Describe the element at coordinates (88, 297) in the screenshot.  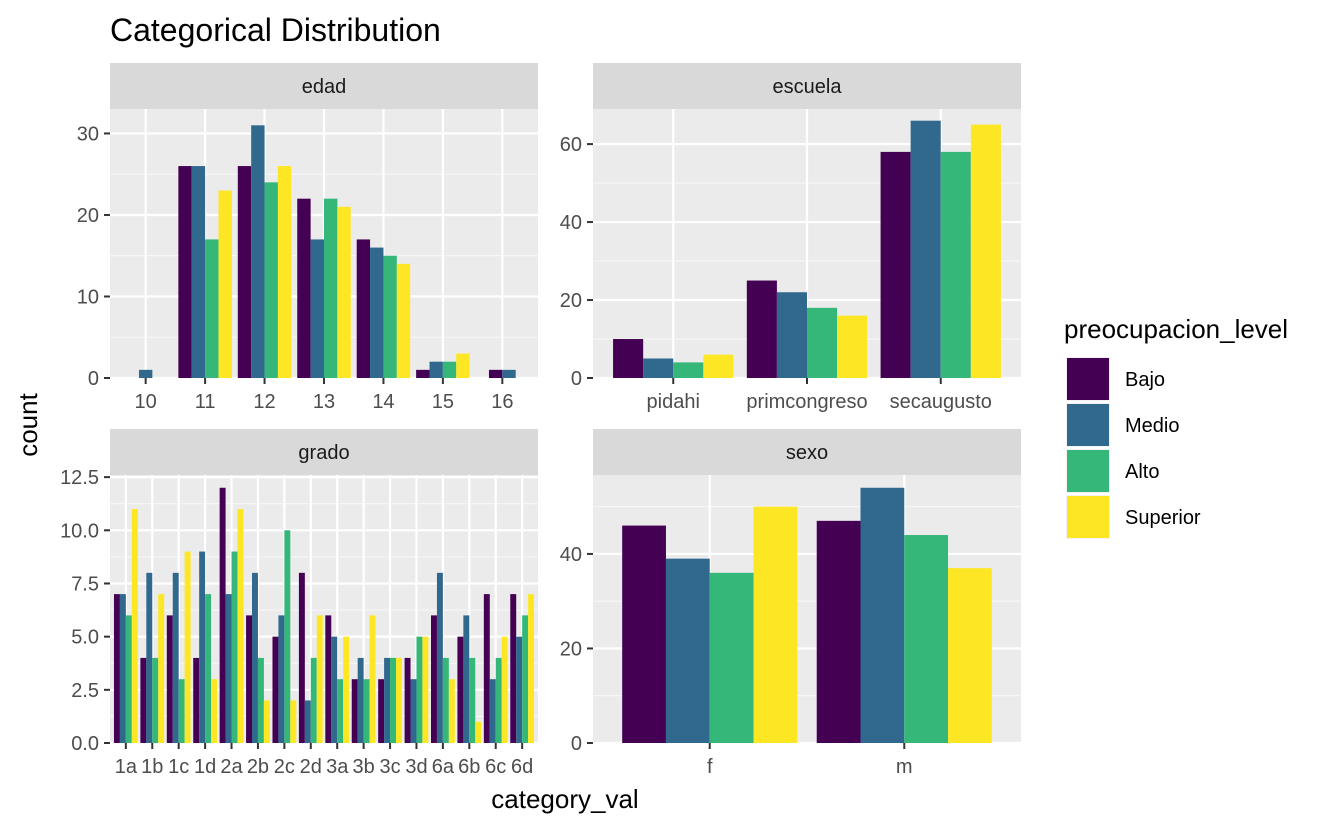
I see `y-tick-label: 10` at that location.